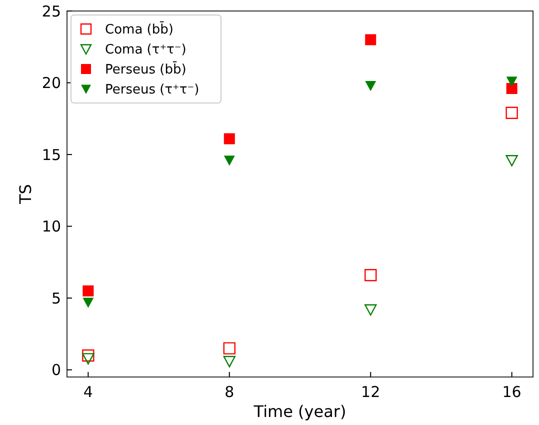 The image size is (539, 425). Describe the element at coordinates (88, 392) in the screenshot. I see `x-tick-label: 4` at that location.